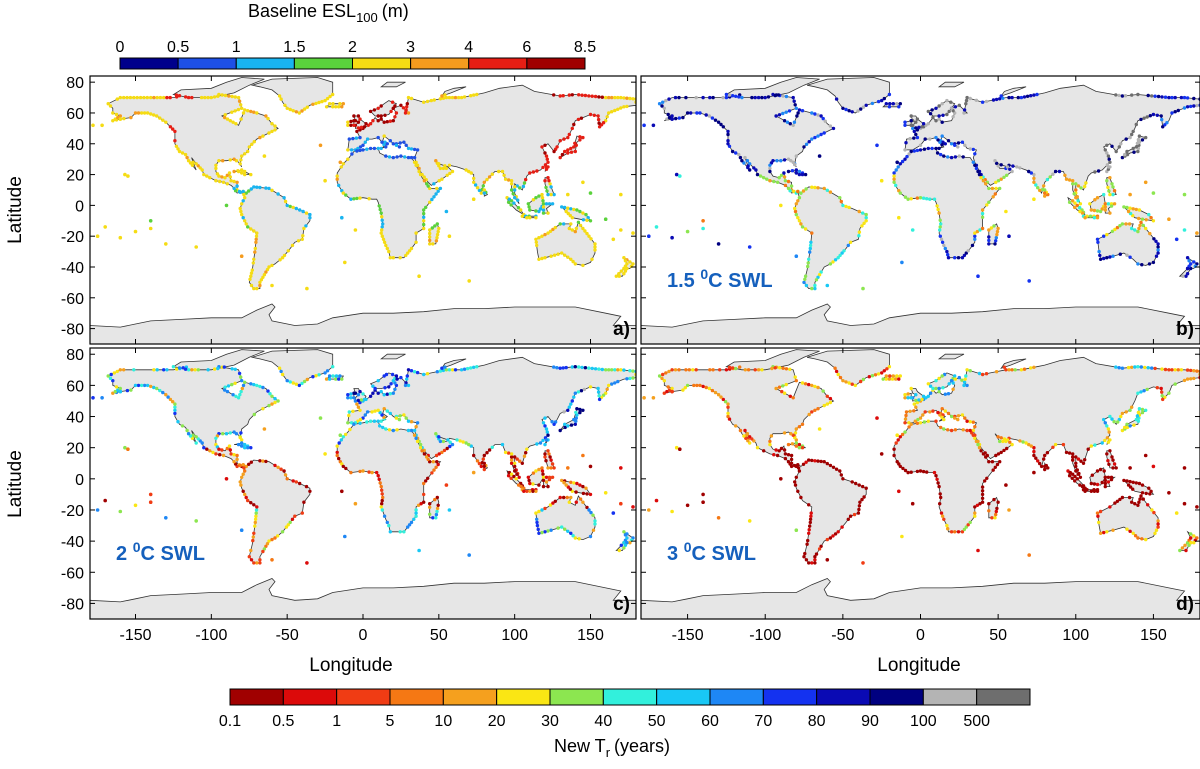 The image size is (1200, 769). Describe the element at coordinates (178, 47) in the screenshot. I see `top-colorbar-tick-label: 0.5` at that location.